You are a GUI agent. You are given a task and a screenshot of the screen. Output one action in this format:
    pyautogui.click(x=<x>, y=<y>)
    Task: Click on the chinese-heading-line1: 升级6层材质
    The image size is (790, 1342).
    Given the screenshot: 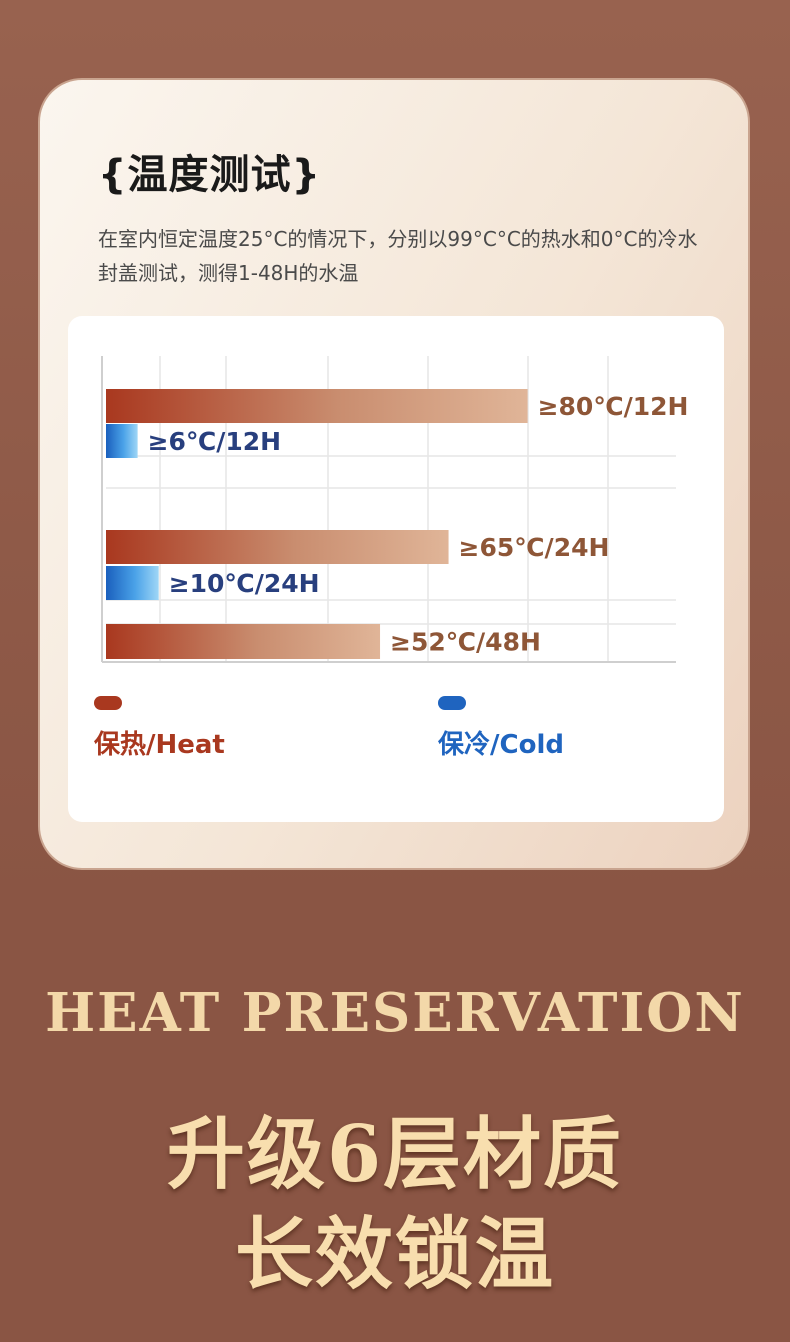 What is the action you would take?
    pyautogui.click(x=395, y=1154)
    